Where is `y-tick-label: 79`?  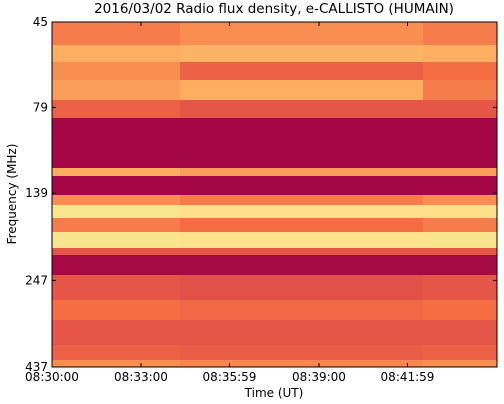
y-tick-label: 79 is located at coordinates (40, 107).